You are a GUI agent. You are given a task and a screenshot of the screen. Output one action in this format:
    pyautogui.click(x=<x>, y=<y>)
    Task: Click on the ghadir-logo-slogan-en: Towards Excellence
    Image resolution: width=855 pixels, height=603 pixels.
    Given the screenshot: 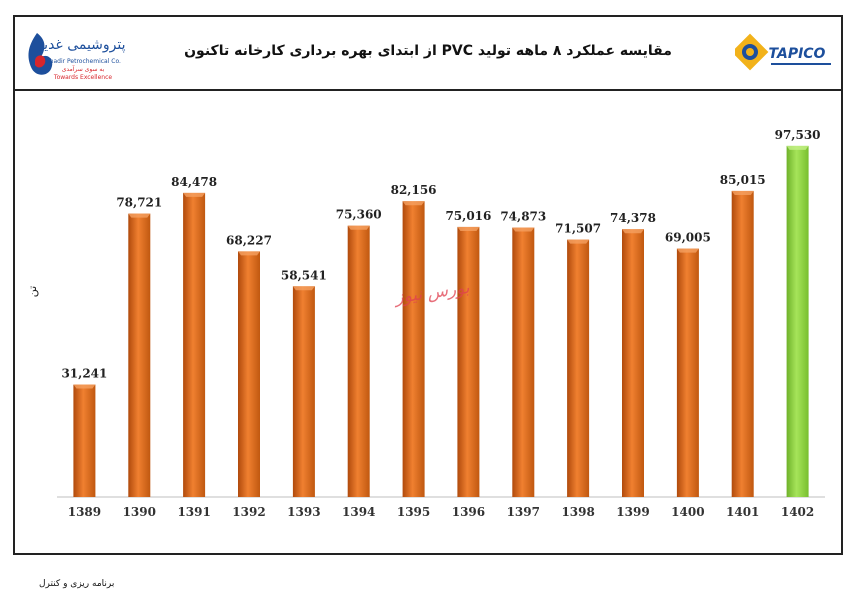 What is the action you would take?
    pyautogui.click(x=82, y=77)
    